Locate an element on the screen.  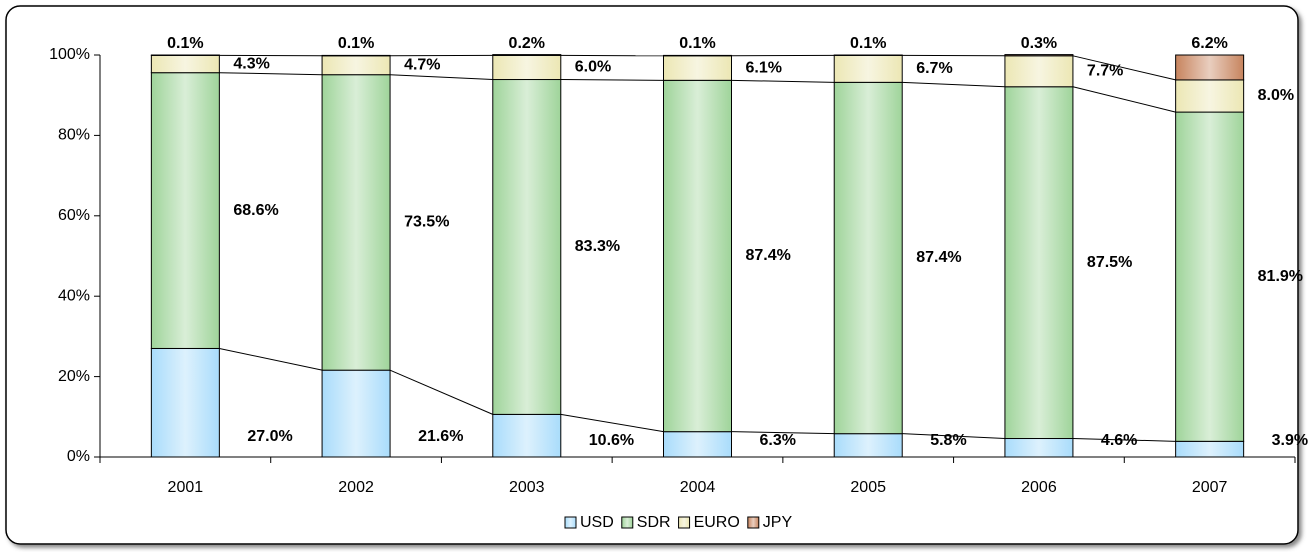
data-label: 6.0% is located at coordinates (593, 67).